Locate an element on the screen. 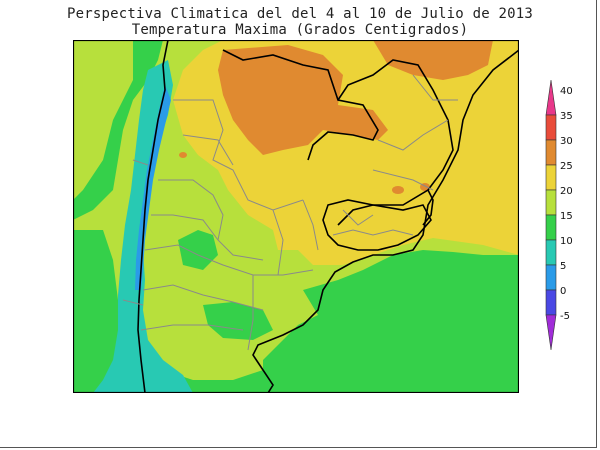  figure-subtitle: Temperatura Maxima (Grados Centigrados) is located at coordinates (300, 30).